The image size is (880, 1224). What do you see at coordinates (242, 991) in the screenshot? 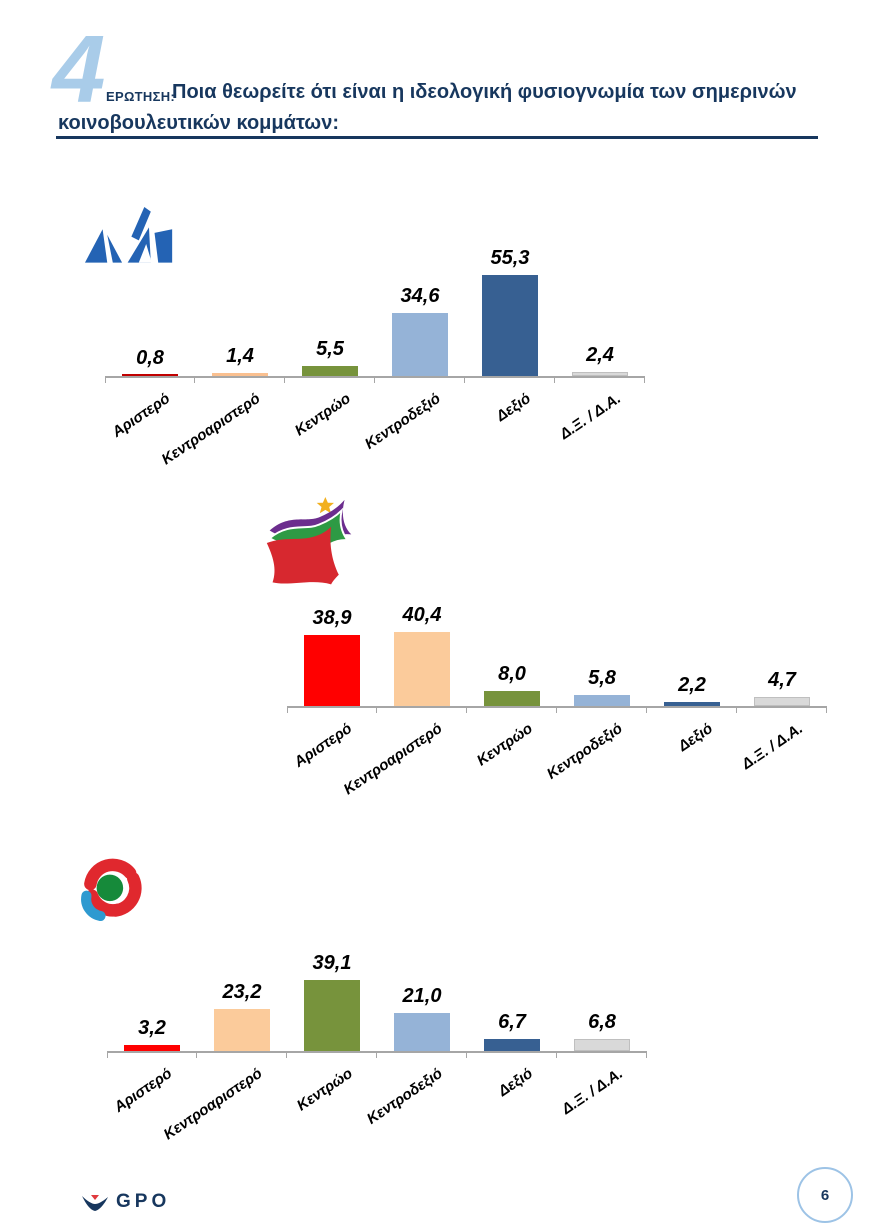
I see `bar-value-label: 23,2` at bounding box center [242, 991].